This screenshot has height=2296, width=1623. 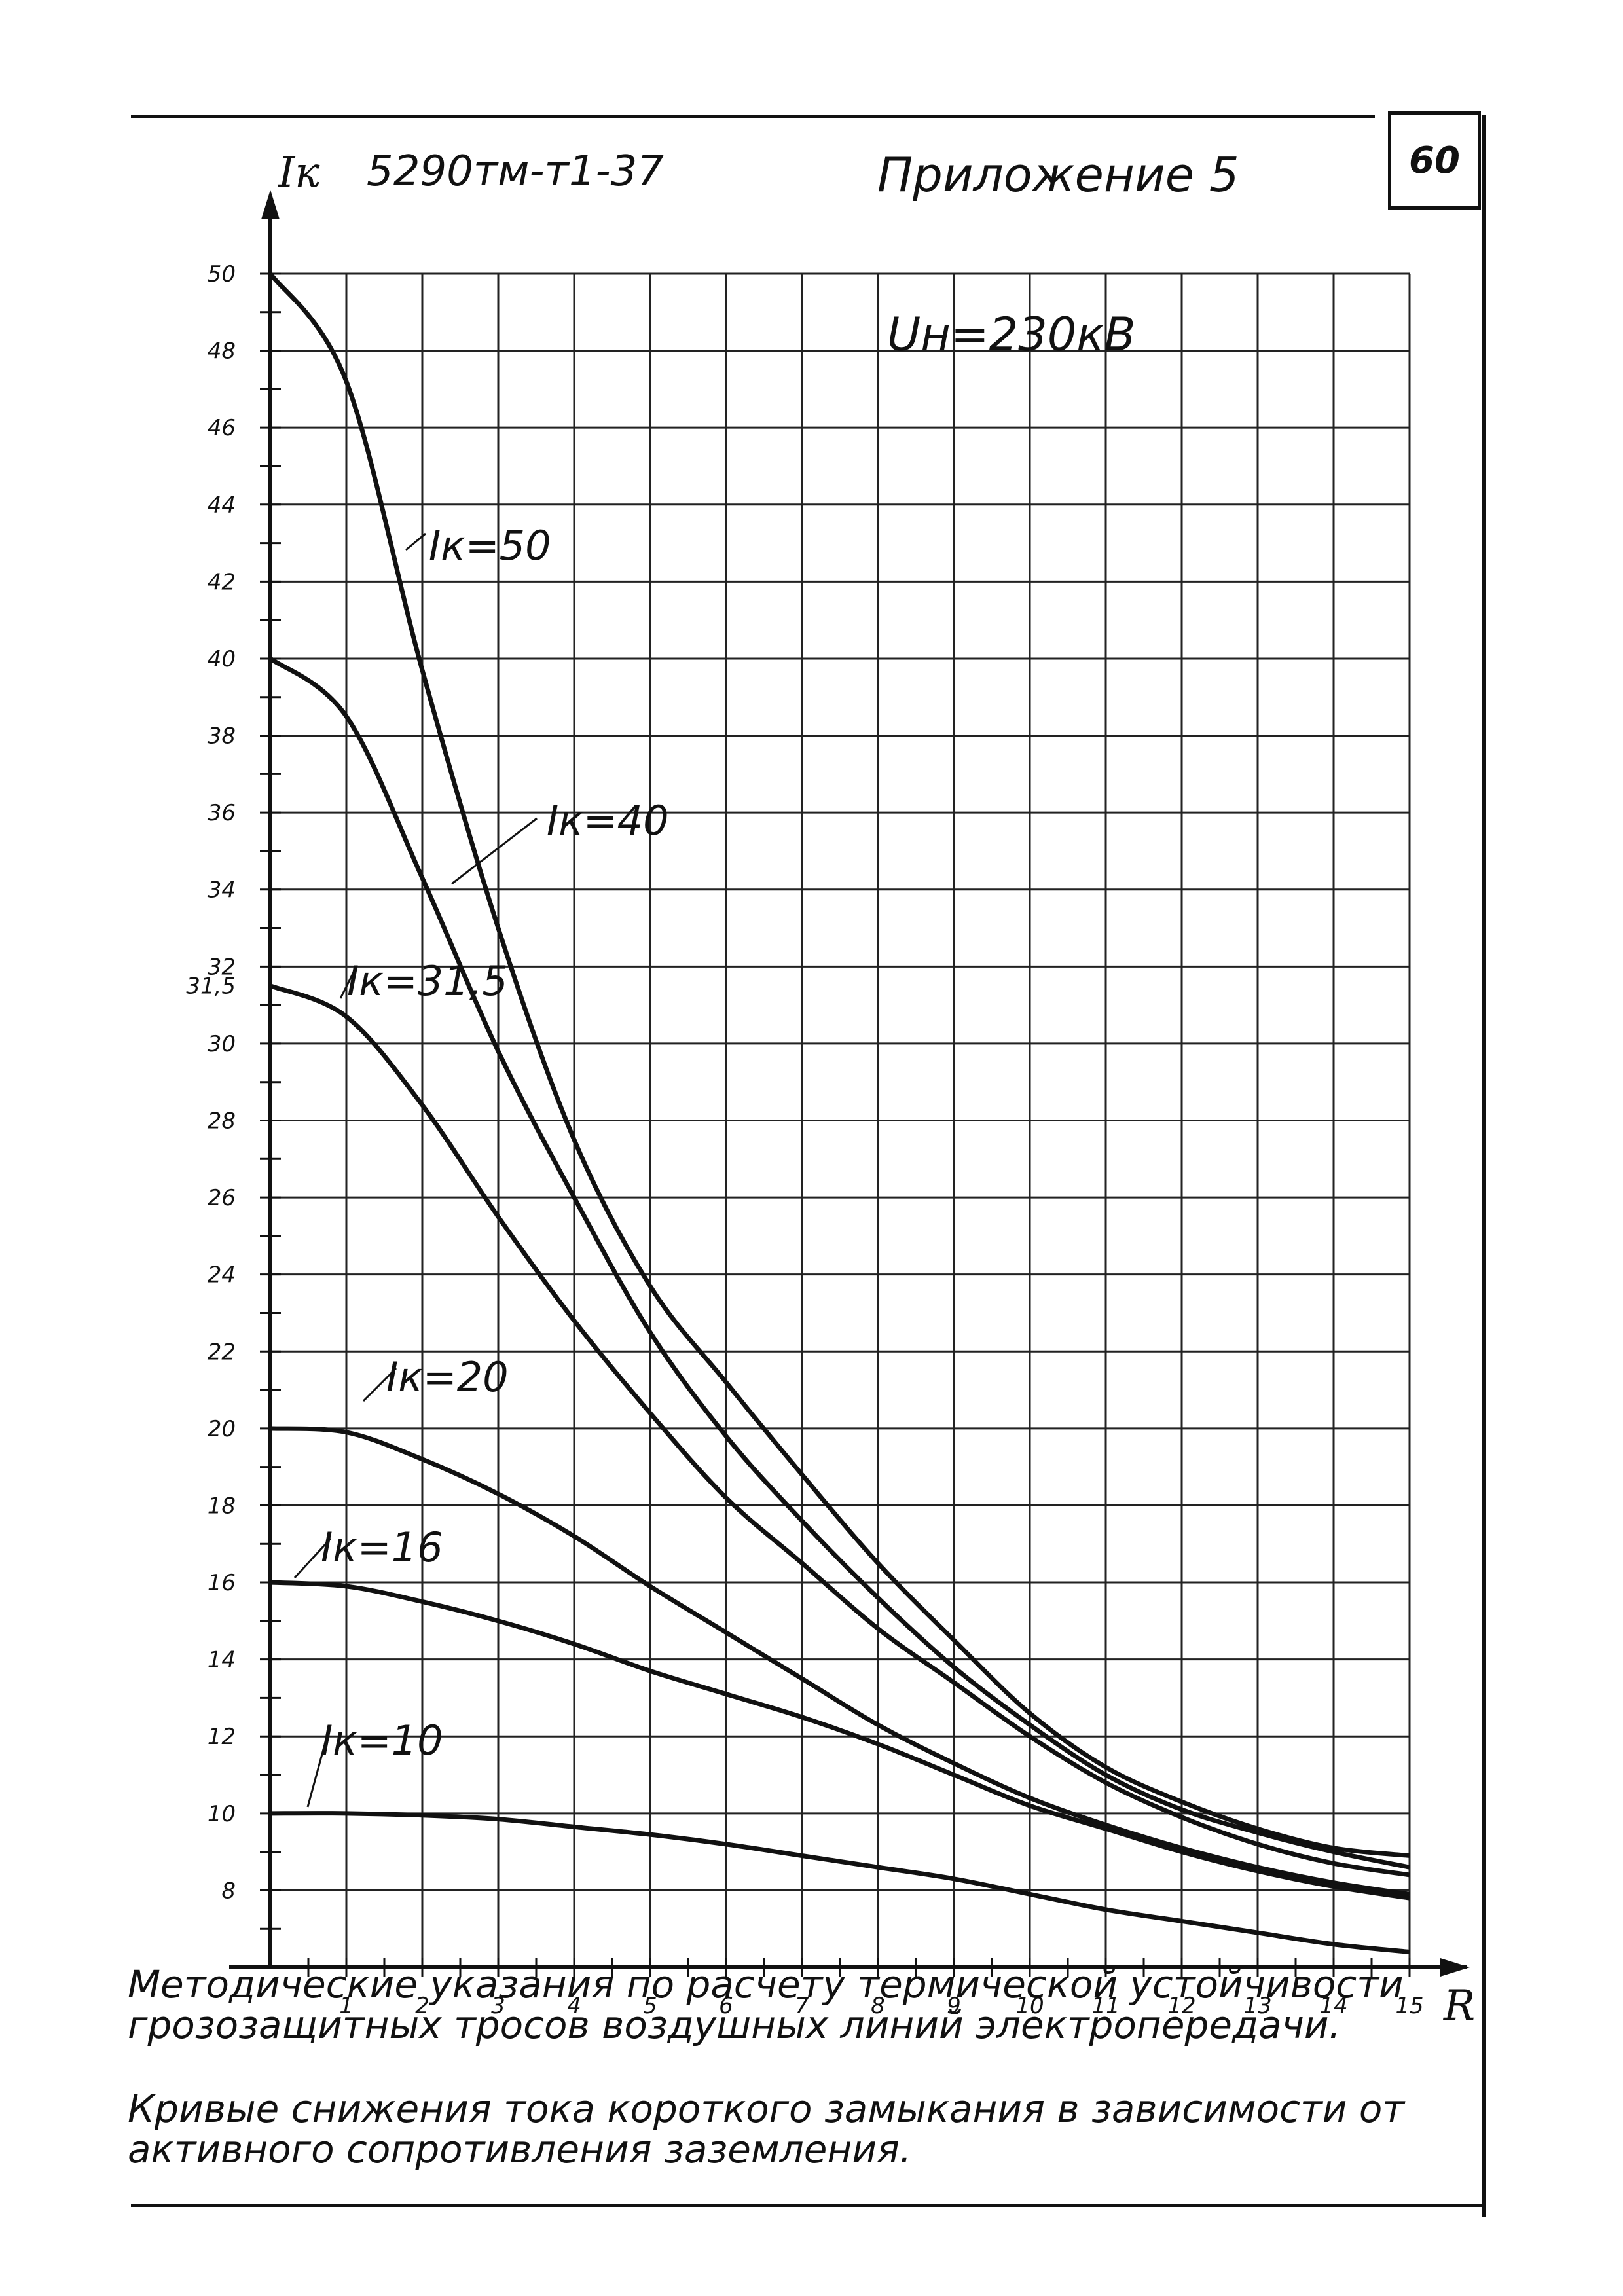 I want to click on curve-label: Iк=10, so click(x=382, y=1740).